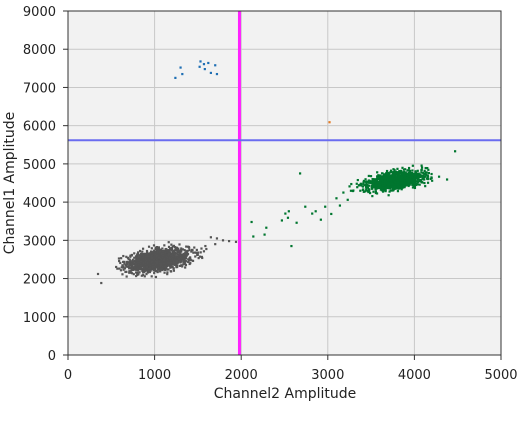 This screenshot has width=518, height=427. What do you see at coordinates (39, 241) in the screenshot?
I see `y-tick-label: 3000` at bounding box center [39, 241].